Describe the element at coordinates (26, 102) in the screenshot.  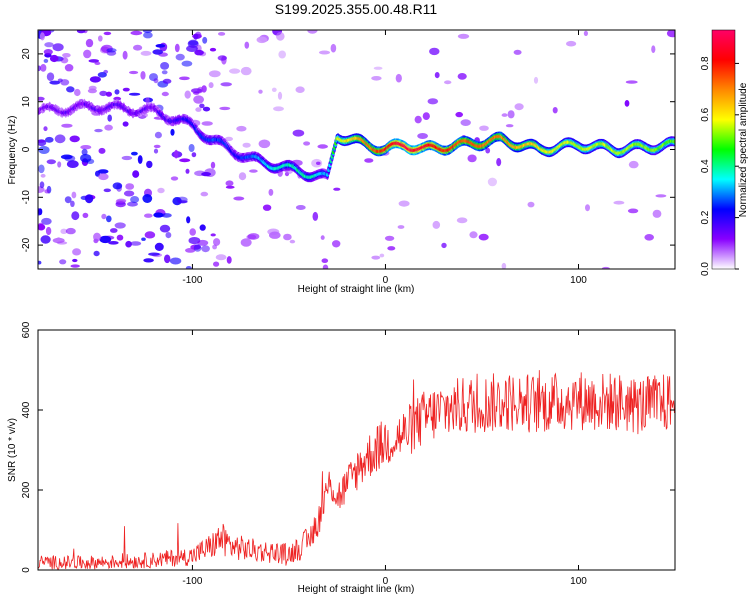
I see `y-tick-label: 10` at that location.